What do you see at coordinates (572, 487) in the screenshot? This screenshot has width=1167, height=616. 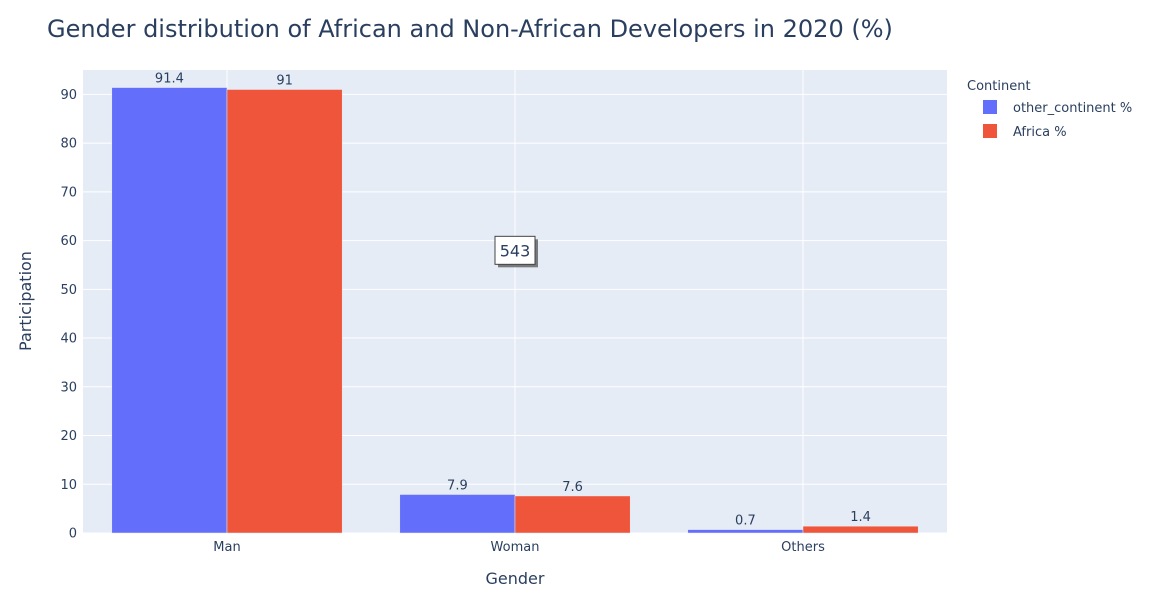 I see `data-label-africa-woman: 7.6` at bounding box center [572, 487].